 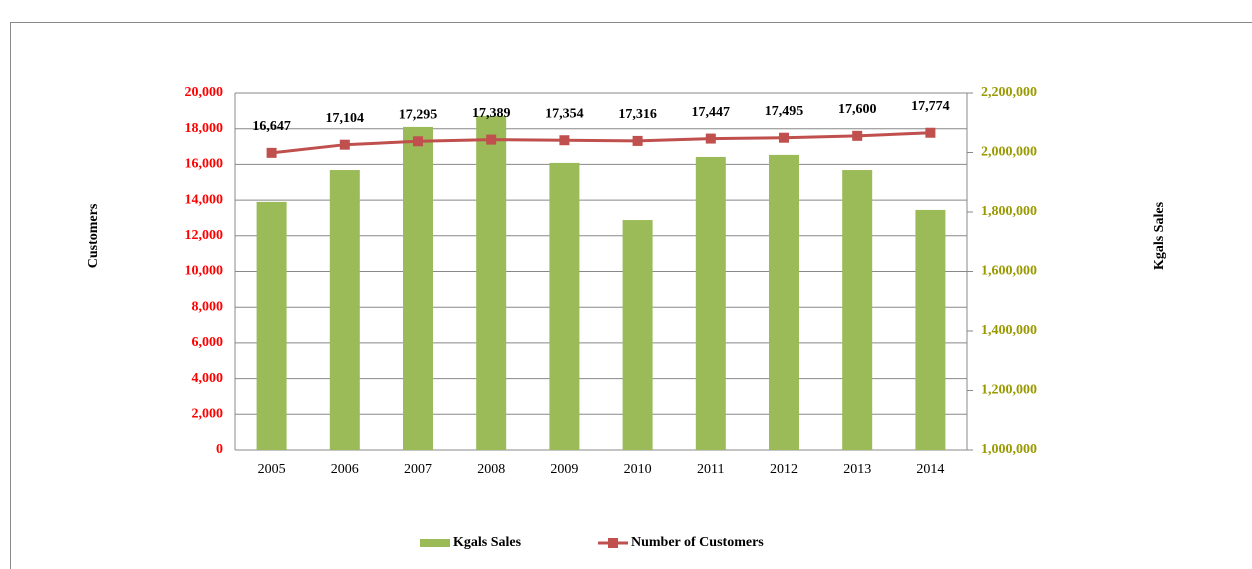 What do you see at coordinates (272, 469) in the screenshot?
I see `x-tick-label: 2005` at bounding box center [272, 469].